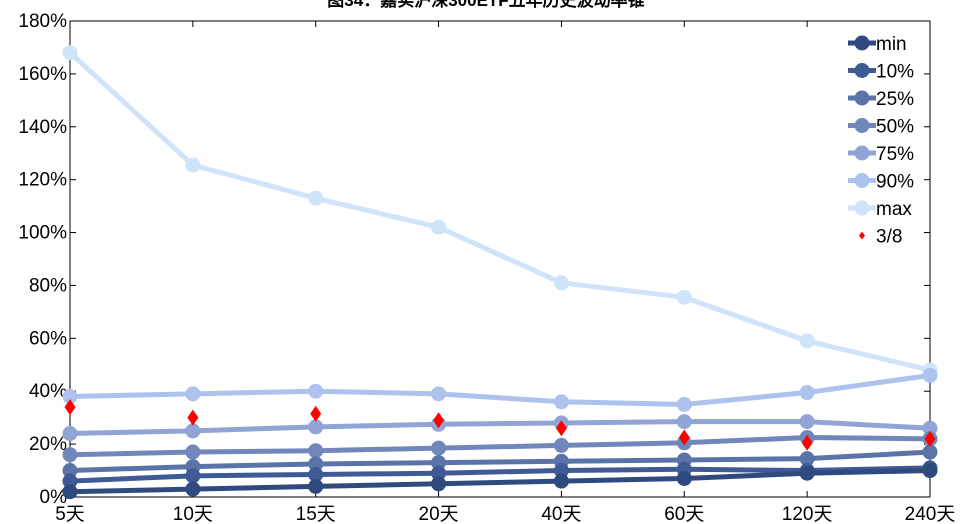 The height and width of the screenshot is (524, 962). Describe the element at coordinates (193, 514) in the screenshot. I see `x-tick-label: 10天` at that location.